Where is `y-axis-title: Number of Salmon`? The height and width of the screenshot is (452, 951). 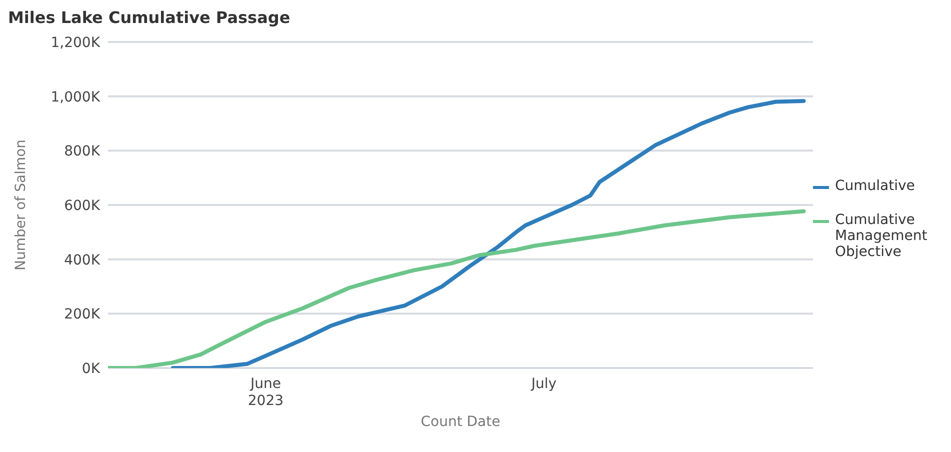
y-axis-title: Number of Salmon is located at coordinates (20, 205).